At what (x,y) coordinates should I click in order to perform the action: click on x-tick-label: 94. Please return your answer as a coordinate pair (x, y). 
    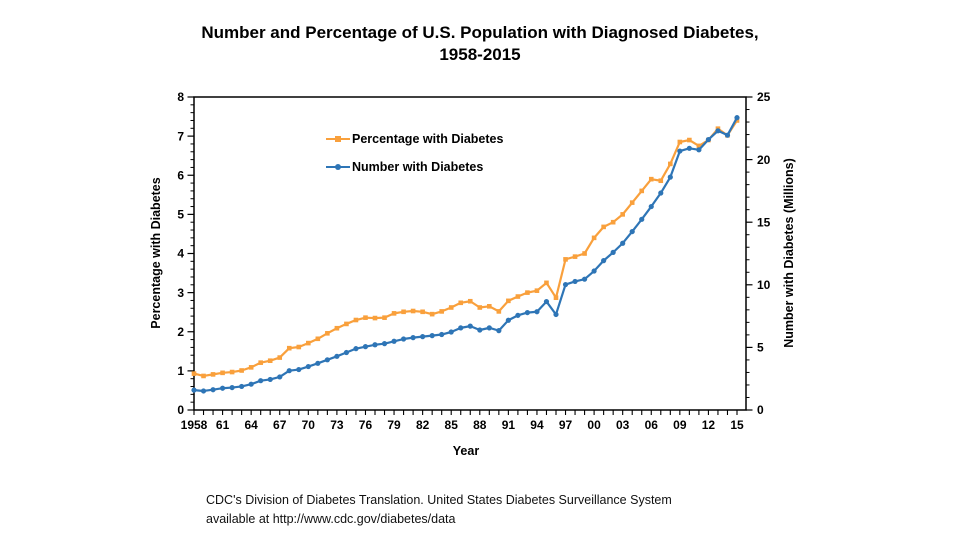
    Looking at the image, I should click on (537, 425).